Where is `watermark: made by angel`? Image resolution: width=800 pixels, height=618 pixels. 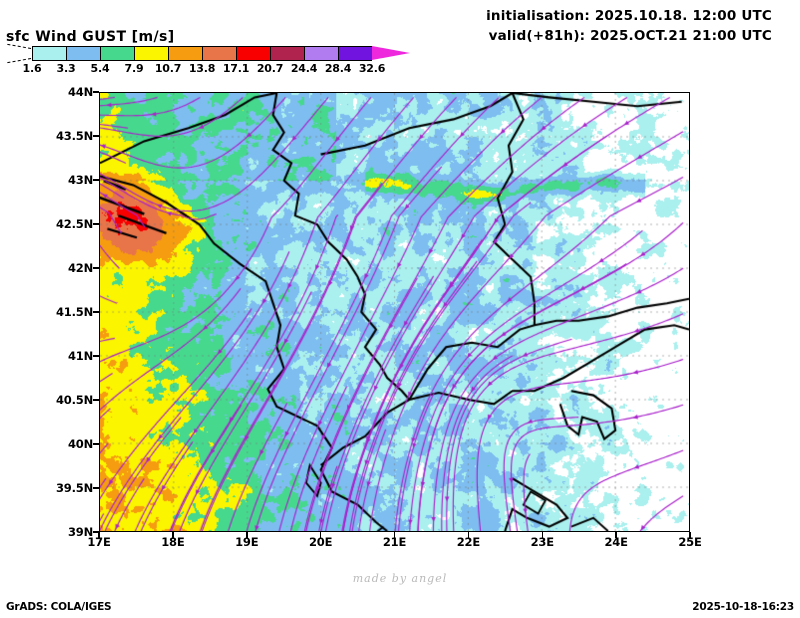
watermark: made by angel is located at coordinates (400, 578).